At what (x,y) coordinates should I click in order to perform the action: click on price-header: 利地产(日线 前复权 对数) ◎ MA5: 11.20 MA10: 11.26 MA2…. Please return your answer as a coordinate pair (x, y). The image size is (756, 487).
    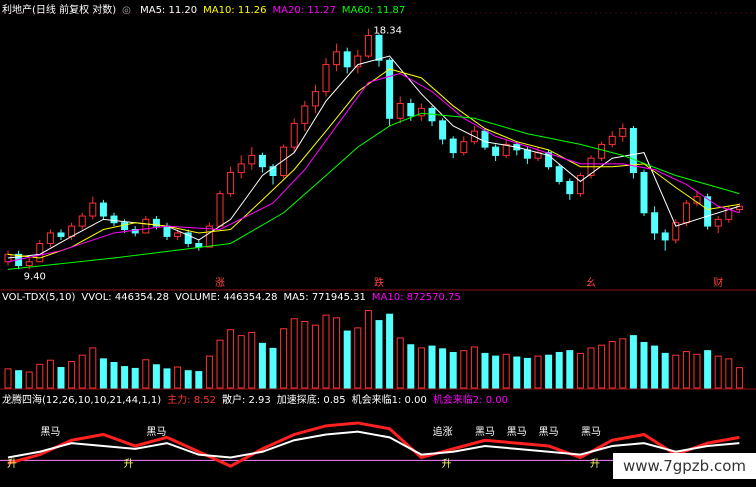
    Looking at the image, I should click on (206, 8).